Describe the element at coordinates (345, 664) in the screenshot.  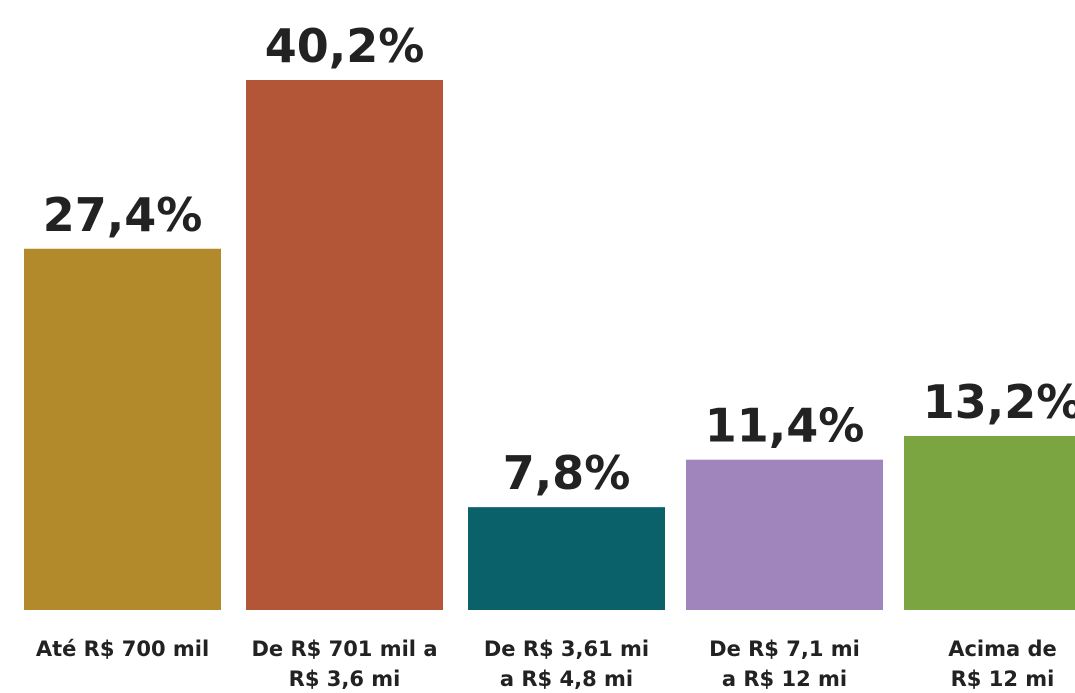
I see `category-label-2: De R$ 701 mil a R$ 3,6 mi` at that location.